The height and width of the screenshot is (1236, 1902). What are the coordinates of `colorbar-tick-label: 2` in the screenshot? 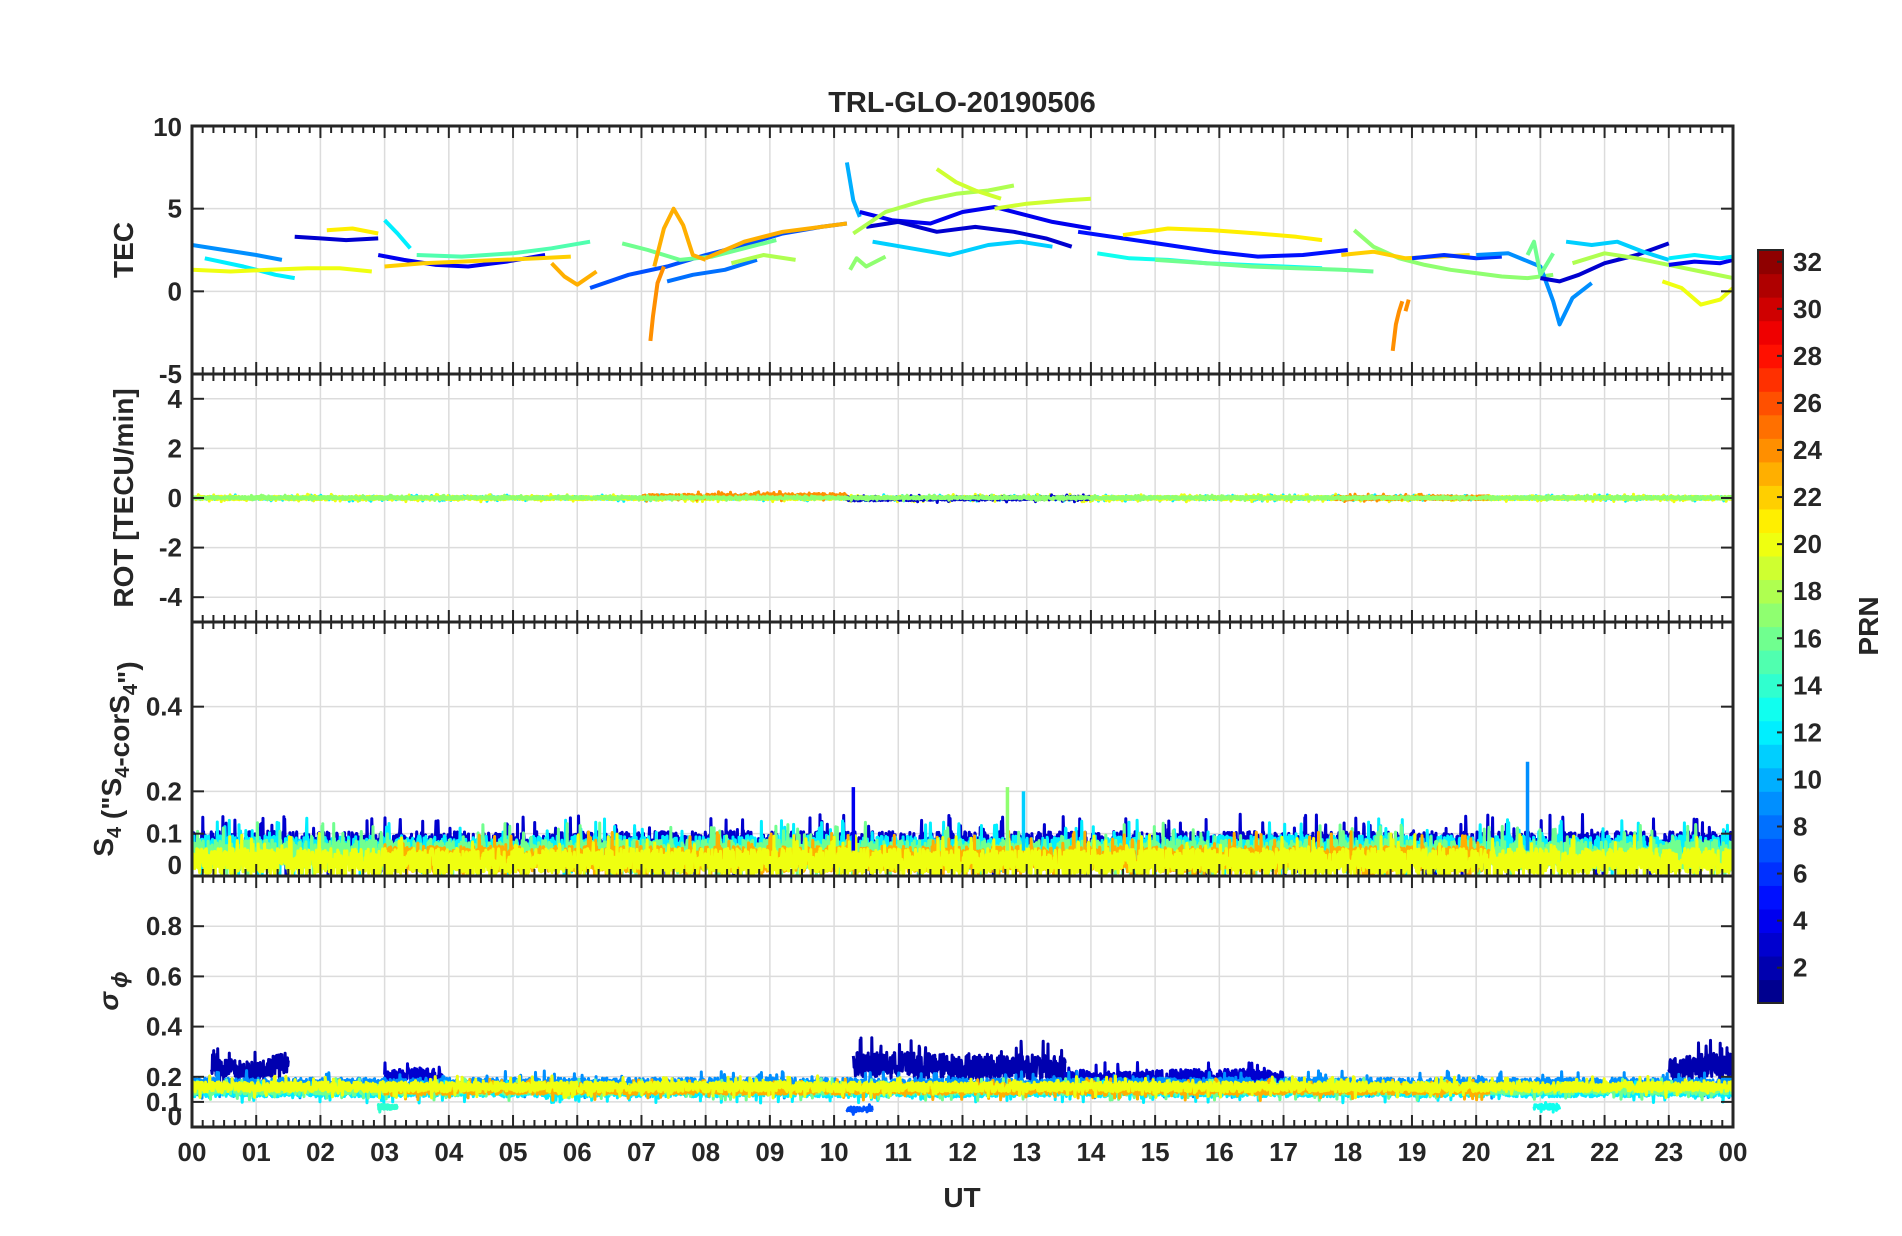 It's located at (1800, 968).